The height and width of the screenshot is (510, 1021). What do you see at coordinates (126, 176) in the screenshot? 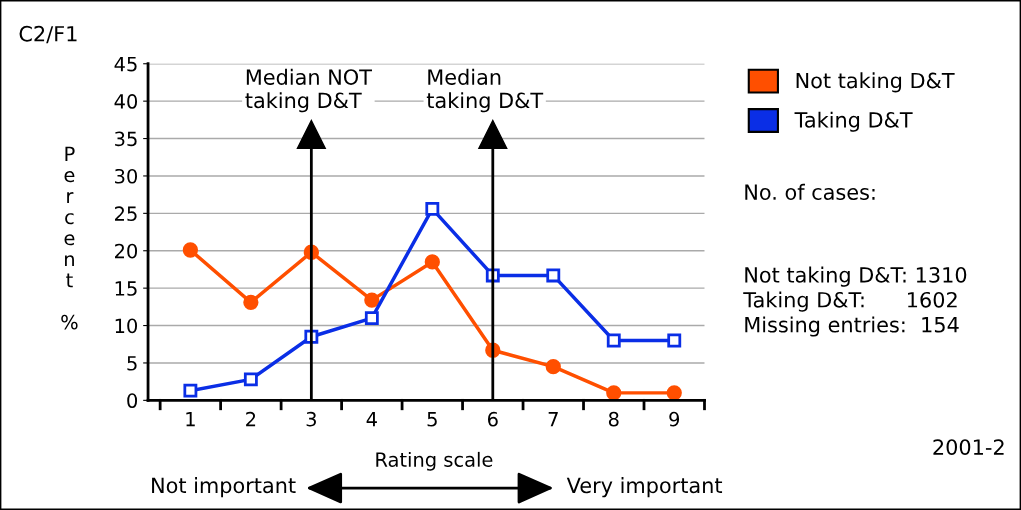
I see `y-tick-label: 30` at bounding box center [126, 176].